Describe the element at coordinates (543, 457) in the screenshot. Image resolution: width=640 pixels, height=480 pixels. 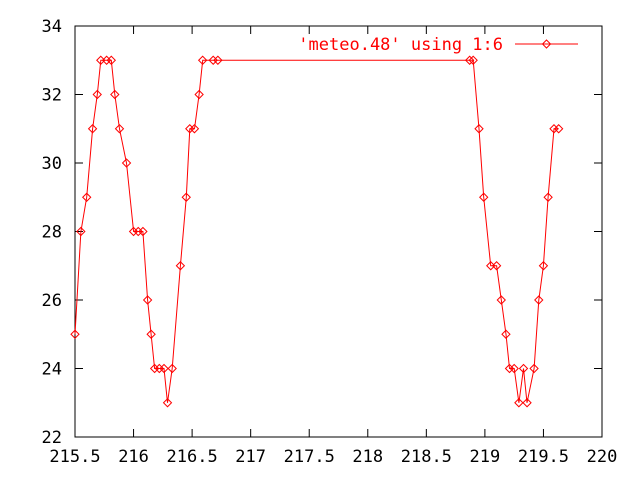
I see `x-tick-label: 219.5` at that location.